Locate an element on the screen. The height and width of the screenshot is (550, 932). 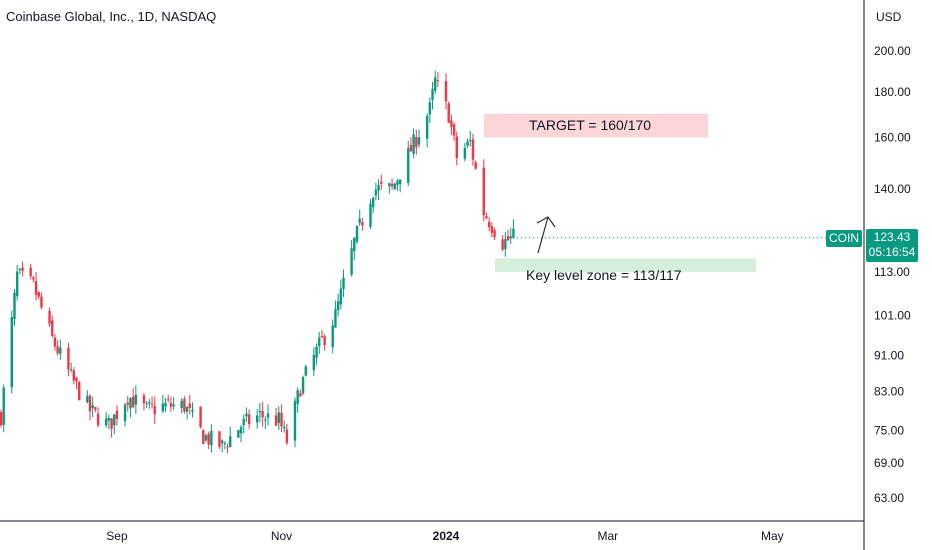
time-axis: Sep Nov 2024 Mar May is located at coordinates (444, 536).